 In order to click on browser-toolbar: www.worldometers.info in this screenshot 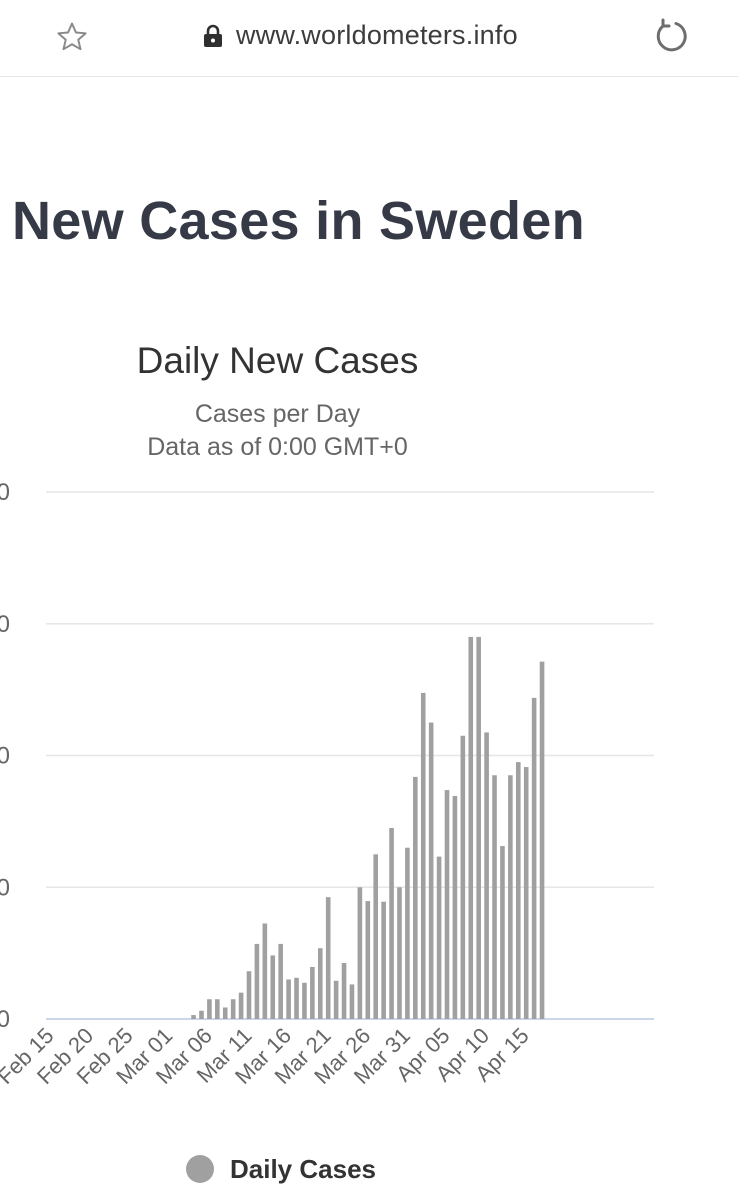, I will do `click(369, 38)`.